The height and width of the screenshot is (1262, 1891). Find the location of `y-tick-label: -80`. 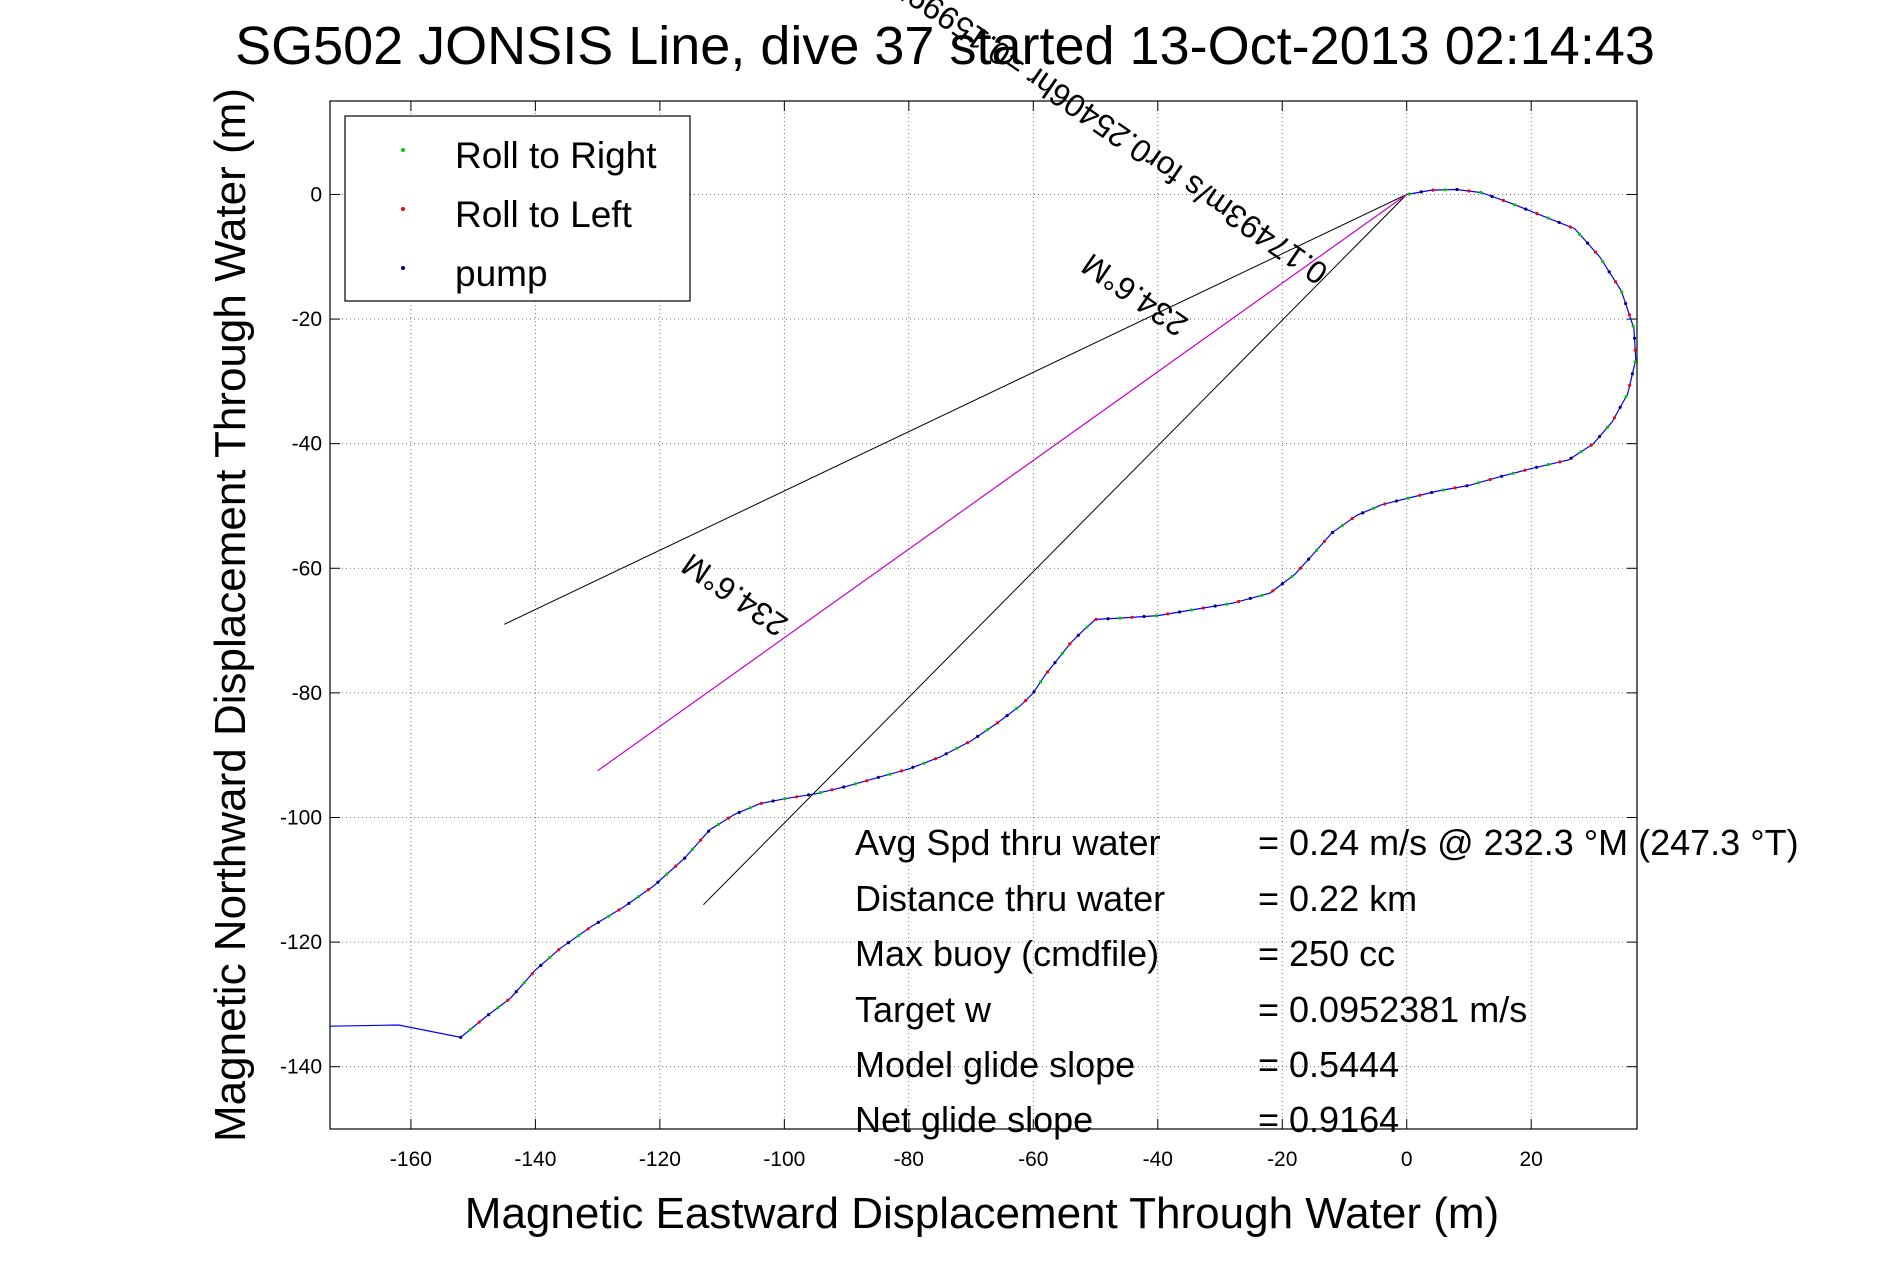

y-tick-label: -80 is located at coordinates (307, 693).